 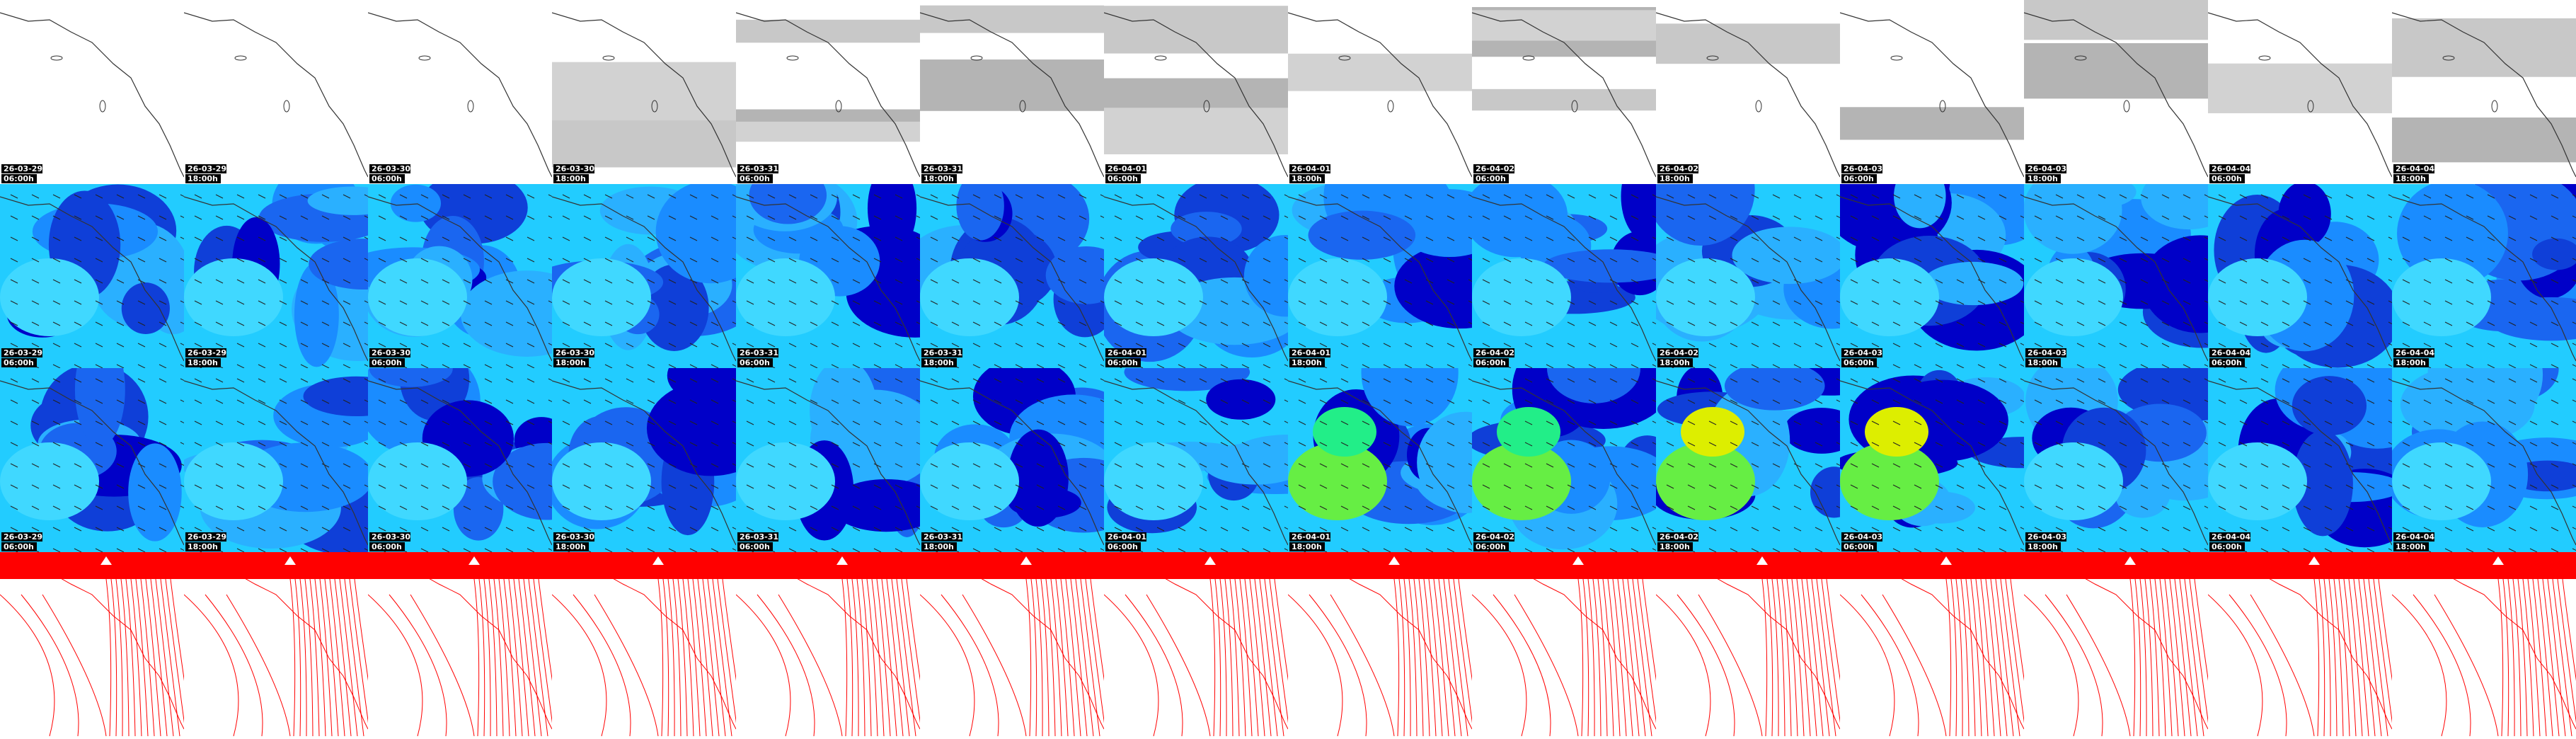 I want to click on island, so click(x=424, y=58).